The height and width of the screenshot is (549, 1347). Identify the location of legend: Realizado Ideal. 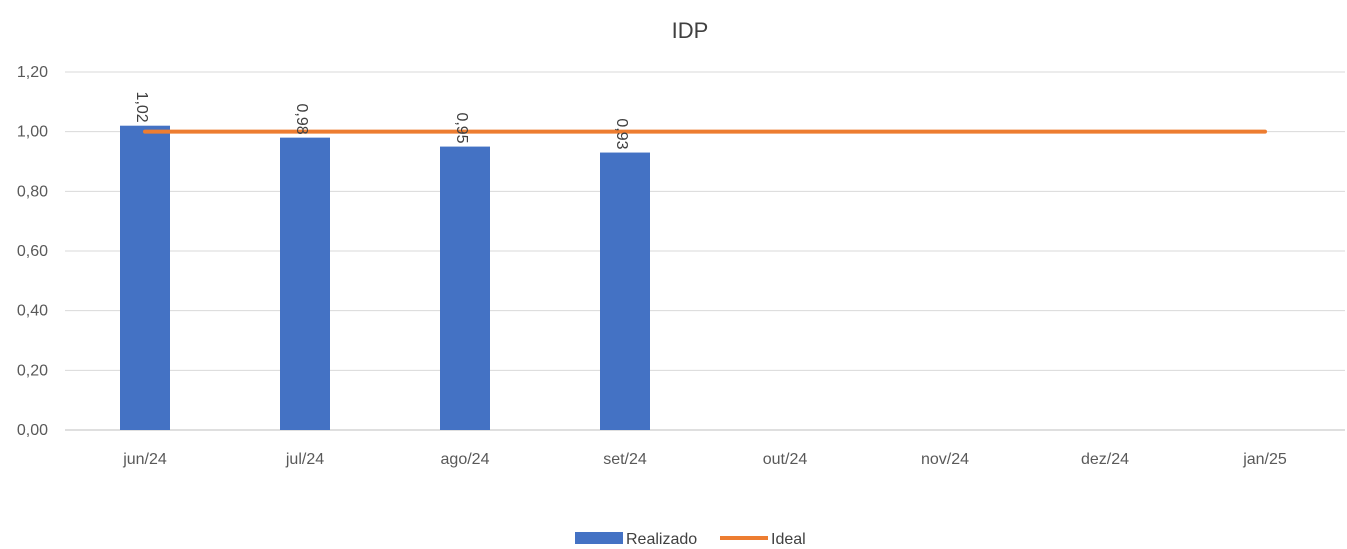
(690, 539).